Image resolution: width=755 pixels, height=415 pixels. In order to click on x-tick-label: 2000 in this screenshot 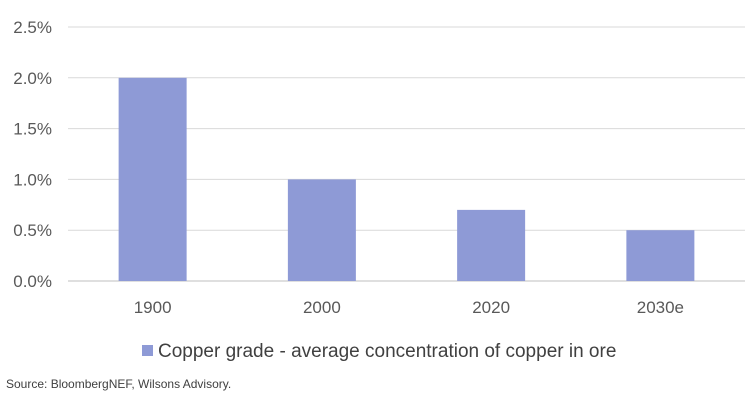, I will do `click(322, 307)`.